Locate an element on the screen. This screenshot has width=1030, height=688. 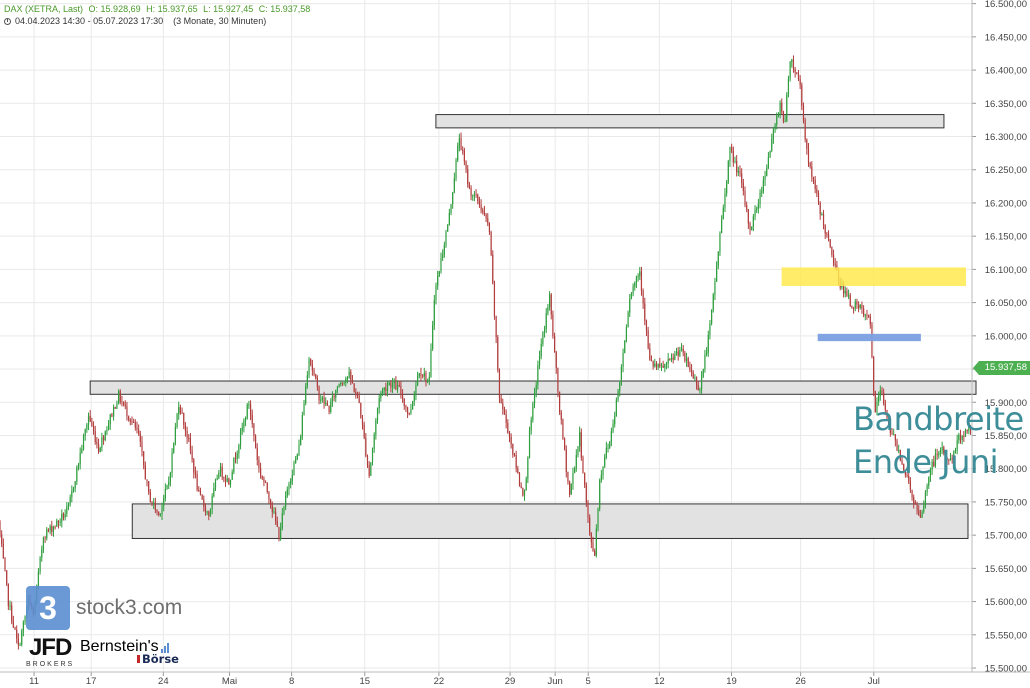
bernstein-logo-line1: Bernstein's is located at coordinates (119, 646).